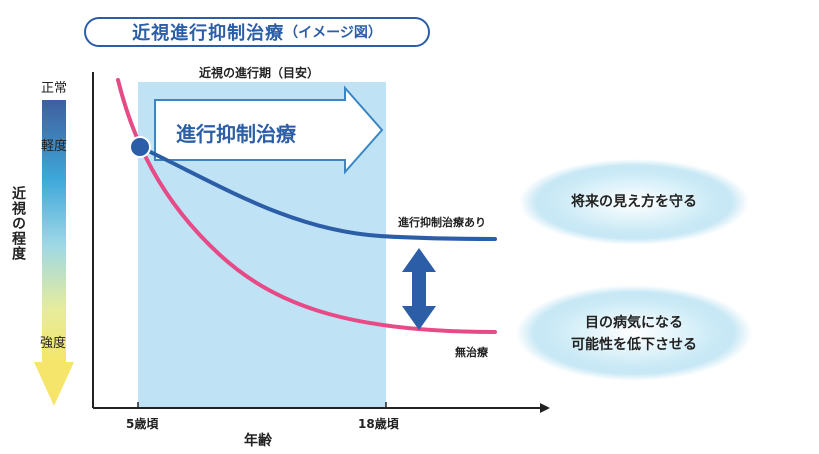 Image resolution: width=819 pixels, height=454 pixels. What do you see at coordinates (442, 222) in the screenshot?
I see `treated-curve-label: 進行抑制治療あり` at bounding box center [442, 222].